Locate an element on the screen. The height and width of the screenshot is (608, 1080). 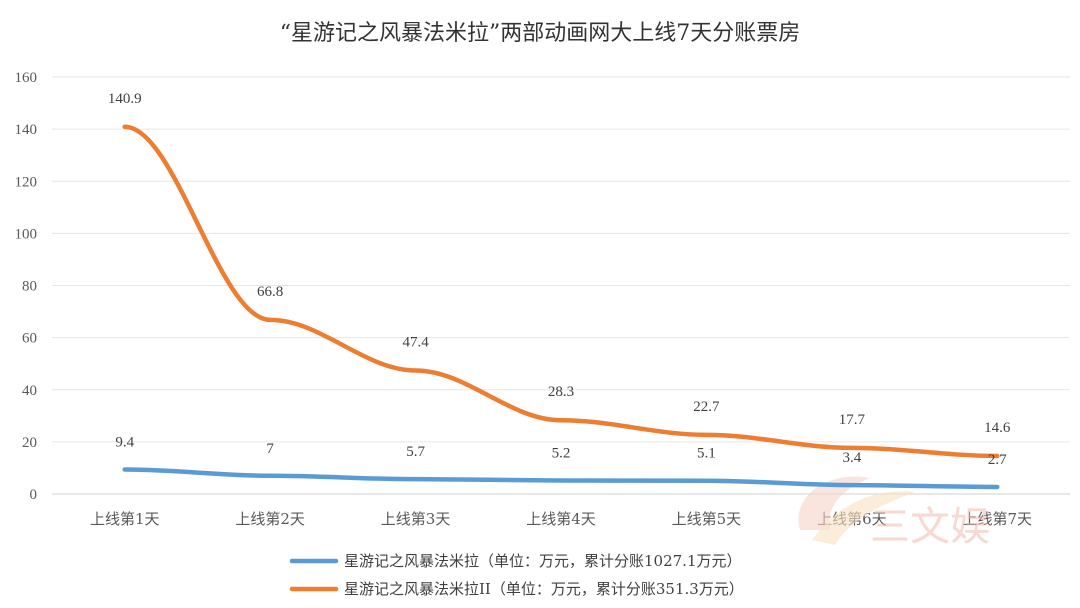
data-label: 2.7 is located at coordinates (997, 460).